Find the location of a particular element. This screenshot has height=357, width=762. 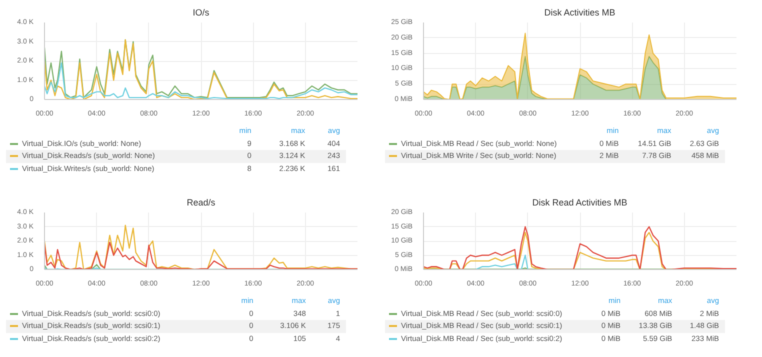

chart-title: Disk Read Activities MB is located at coordinates (580, 202).